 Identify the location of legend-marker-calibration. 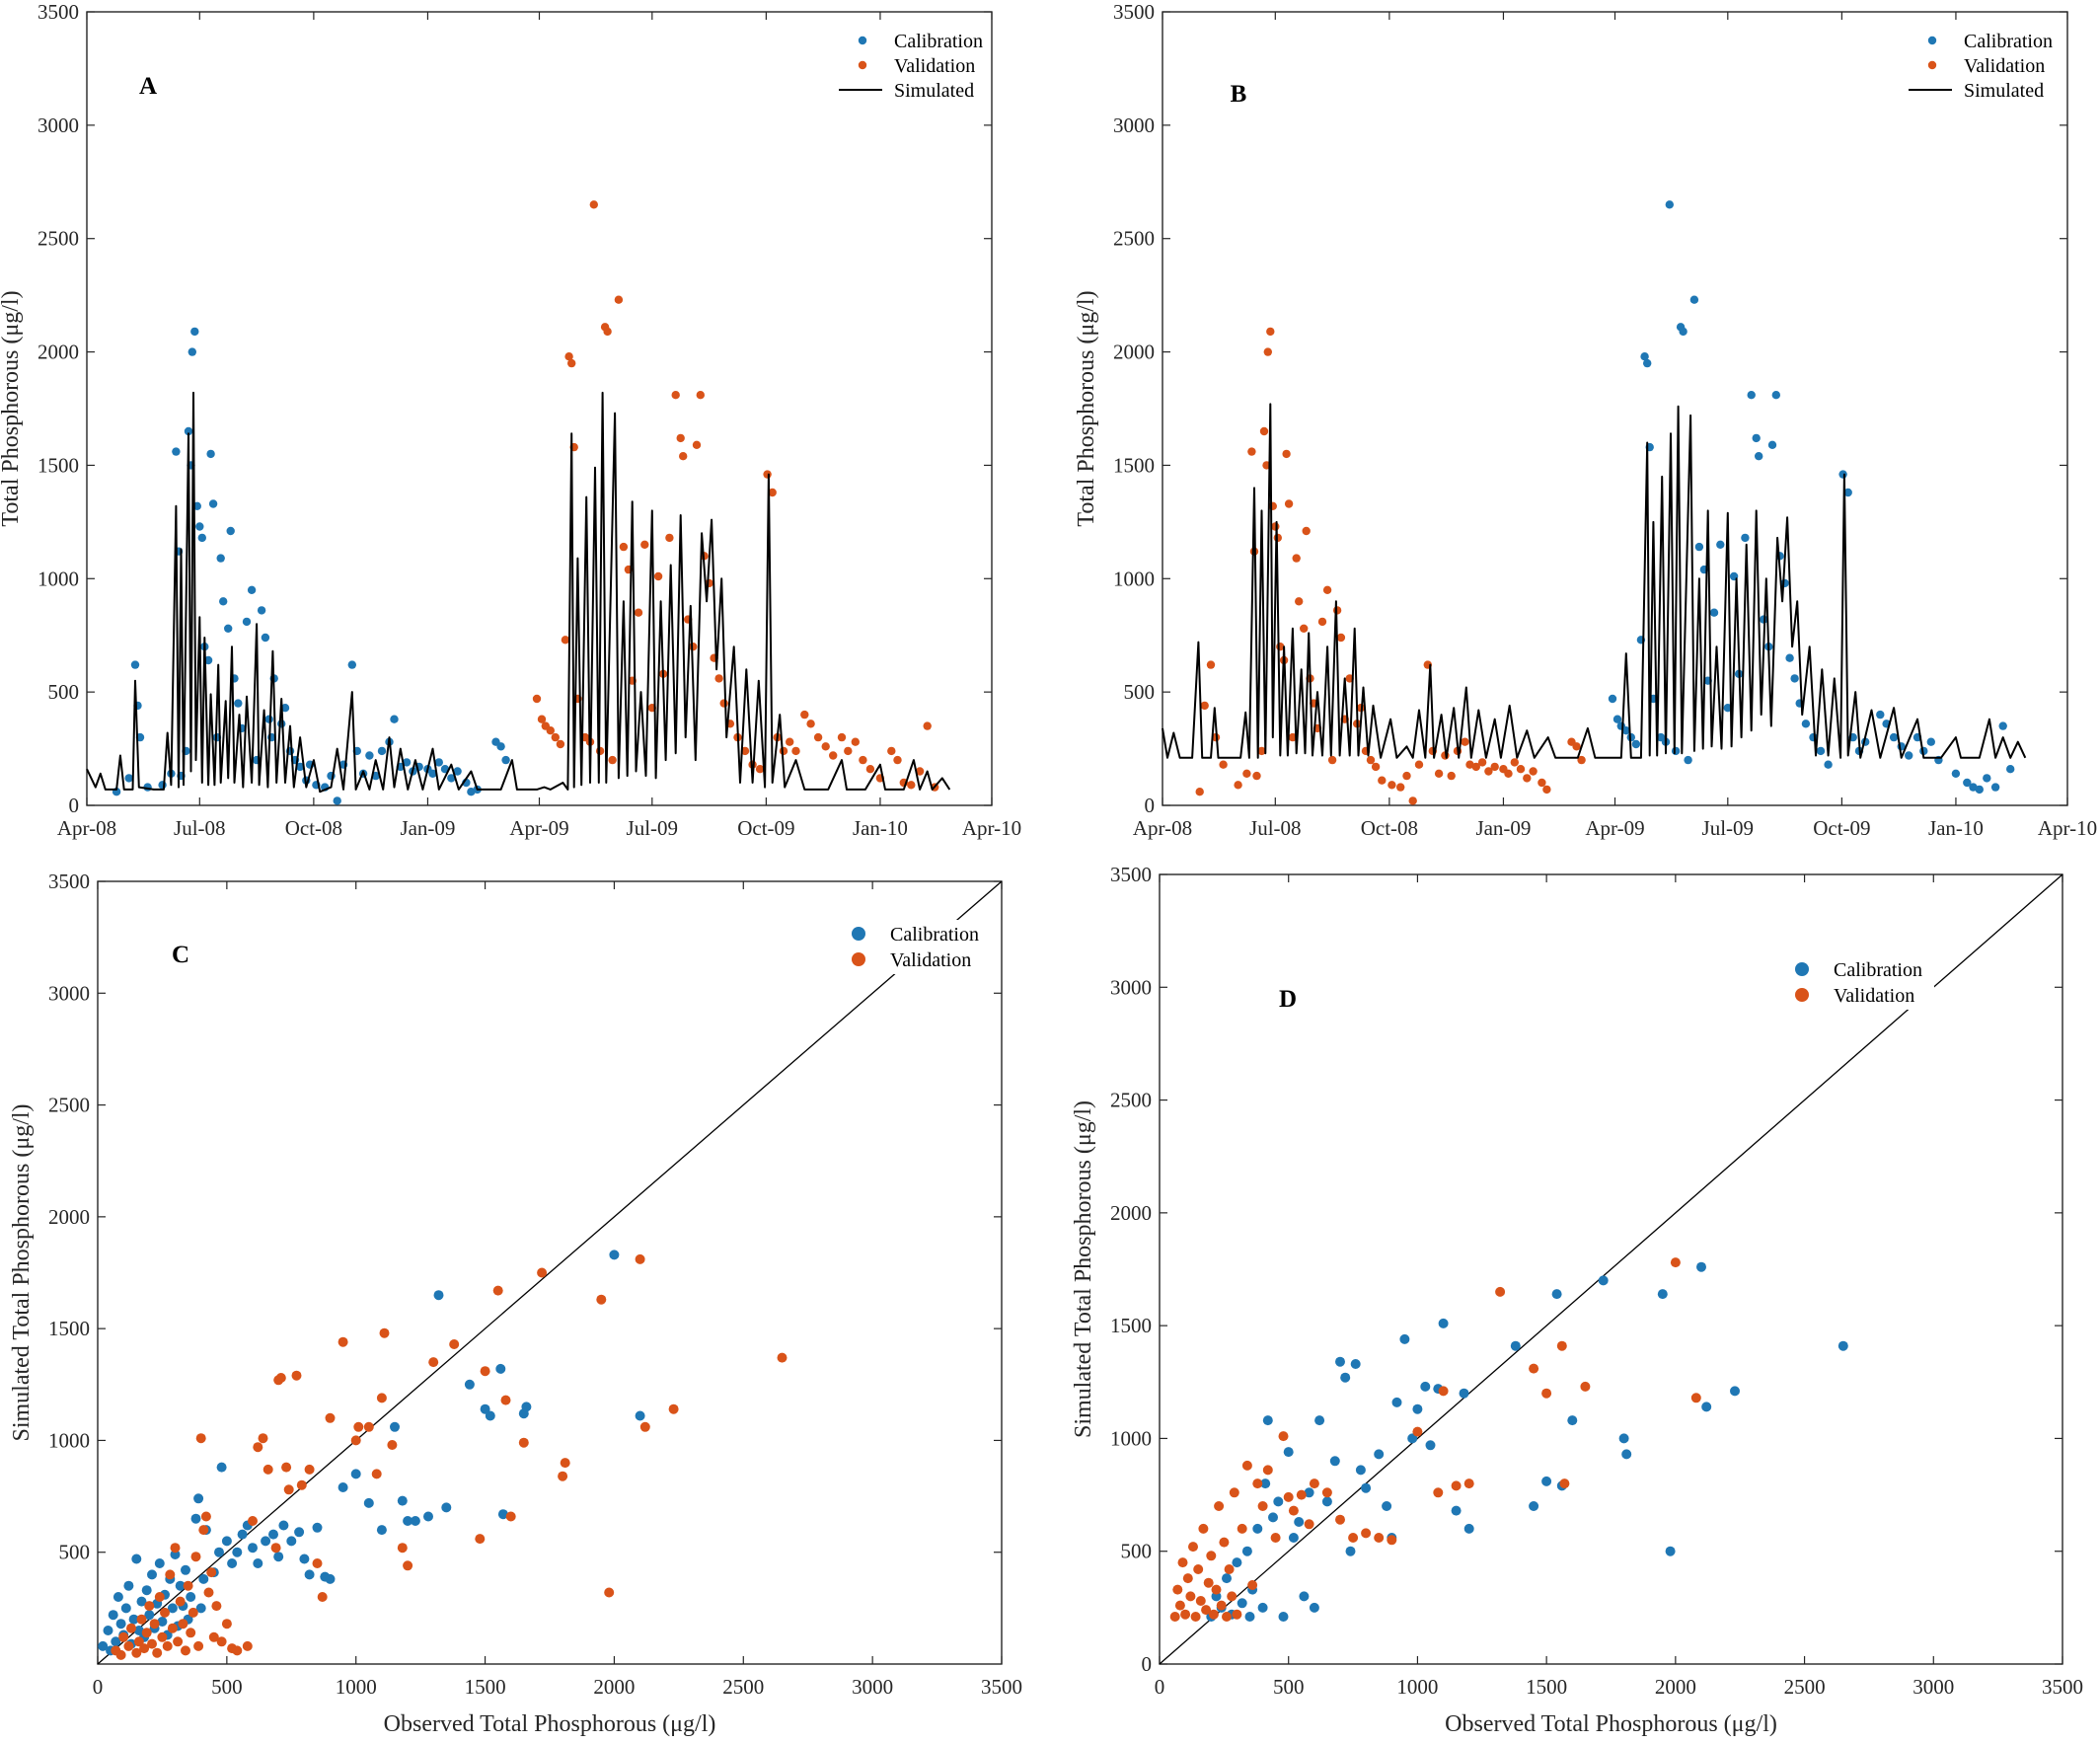
(1932, 40).